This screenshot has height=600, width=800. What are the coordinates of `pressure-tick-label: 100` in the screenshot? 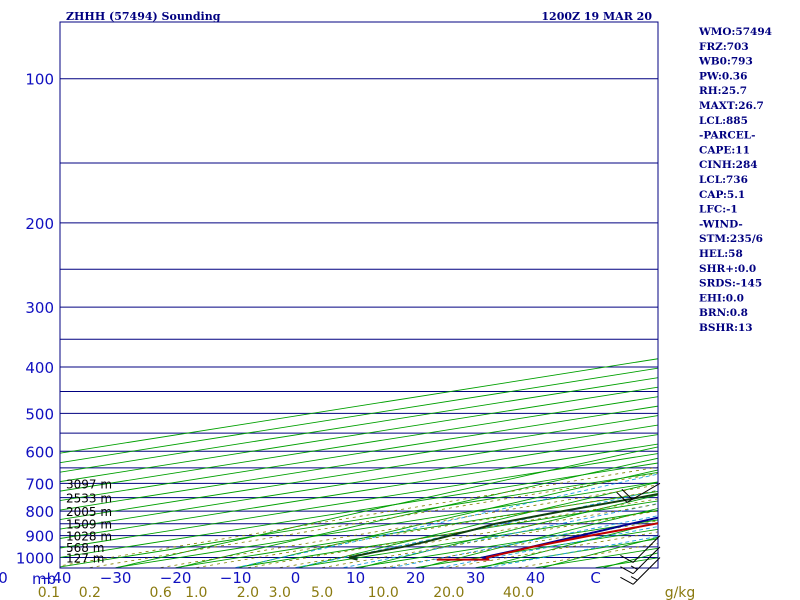 It's located at (39, 80).